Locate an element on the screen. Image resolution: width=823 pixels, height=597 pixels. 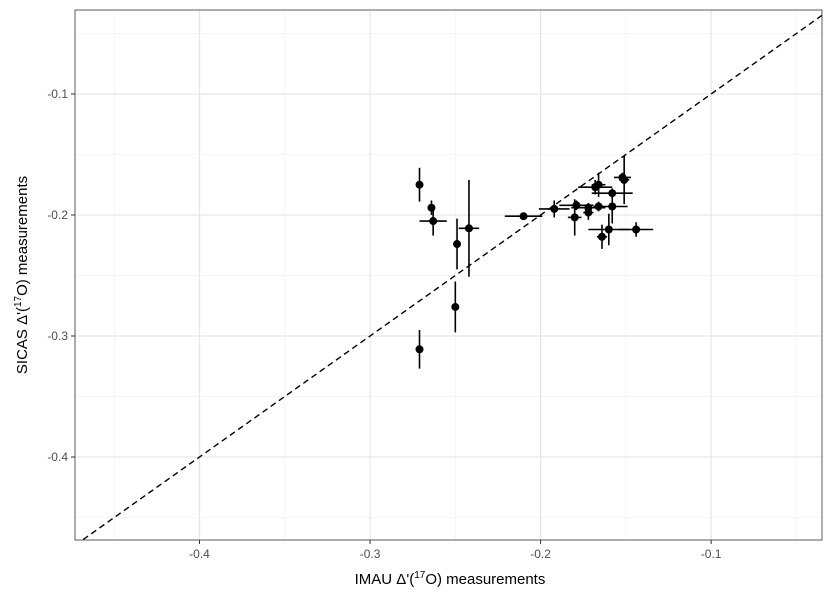
x-axis-title: IMAU Δ'(17O) measurements is located at coordinates (450, 579).